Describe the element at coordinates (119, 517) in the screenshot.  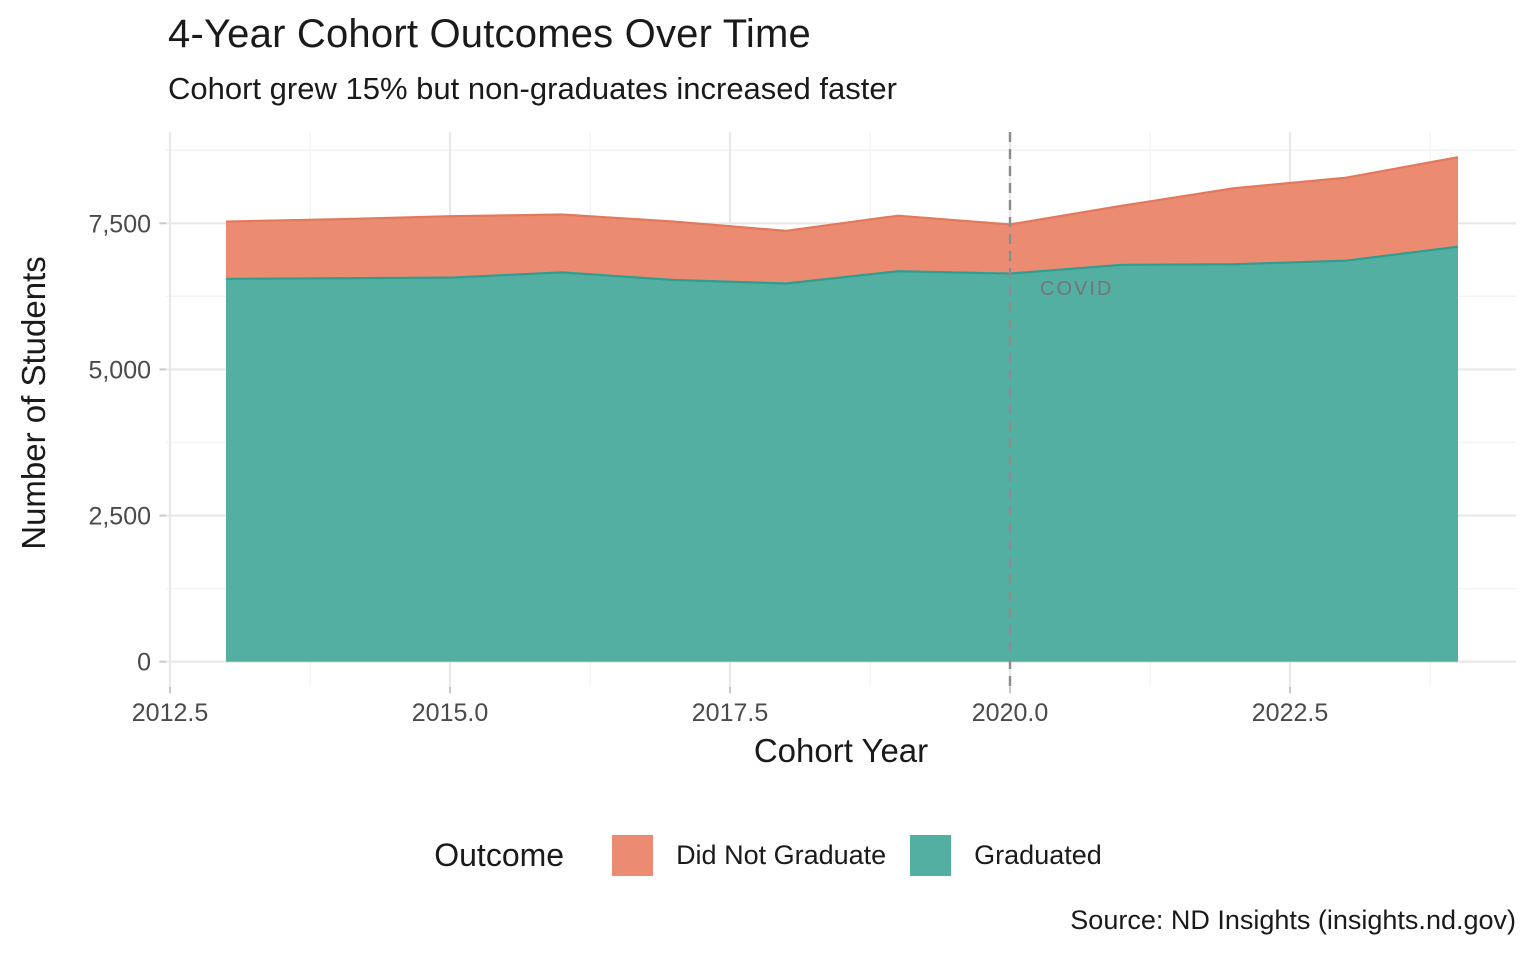
I see `svg-text: 2,500` at that location.